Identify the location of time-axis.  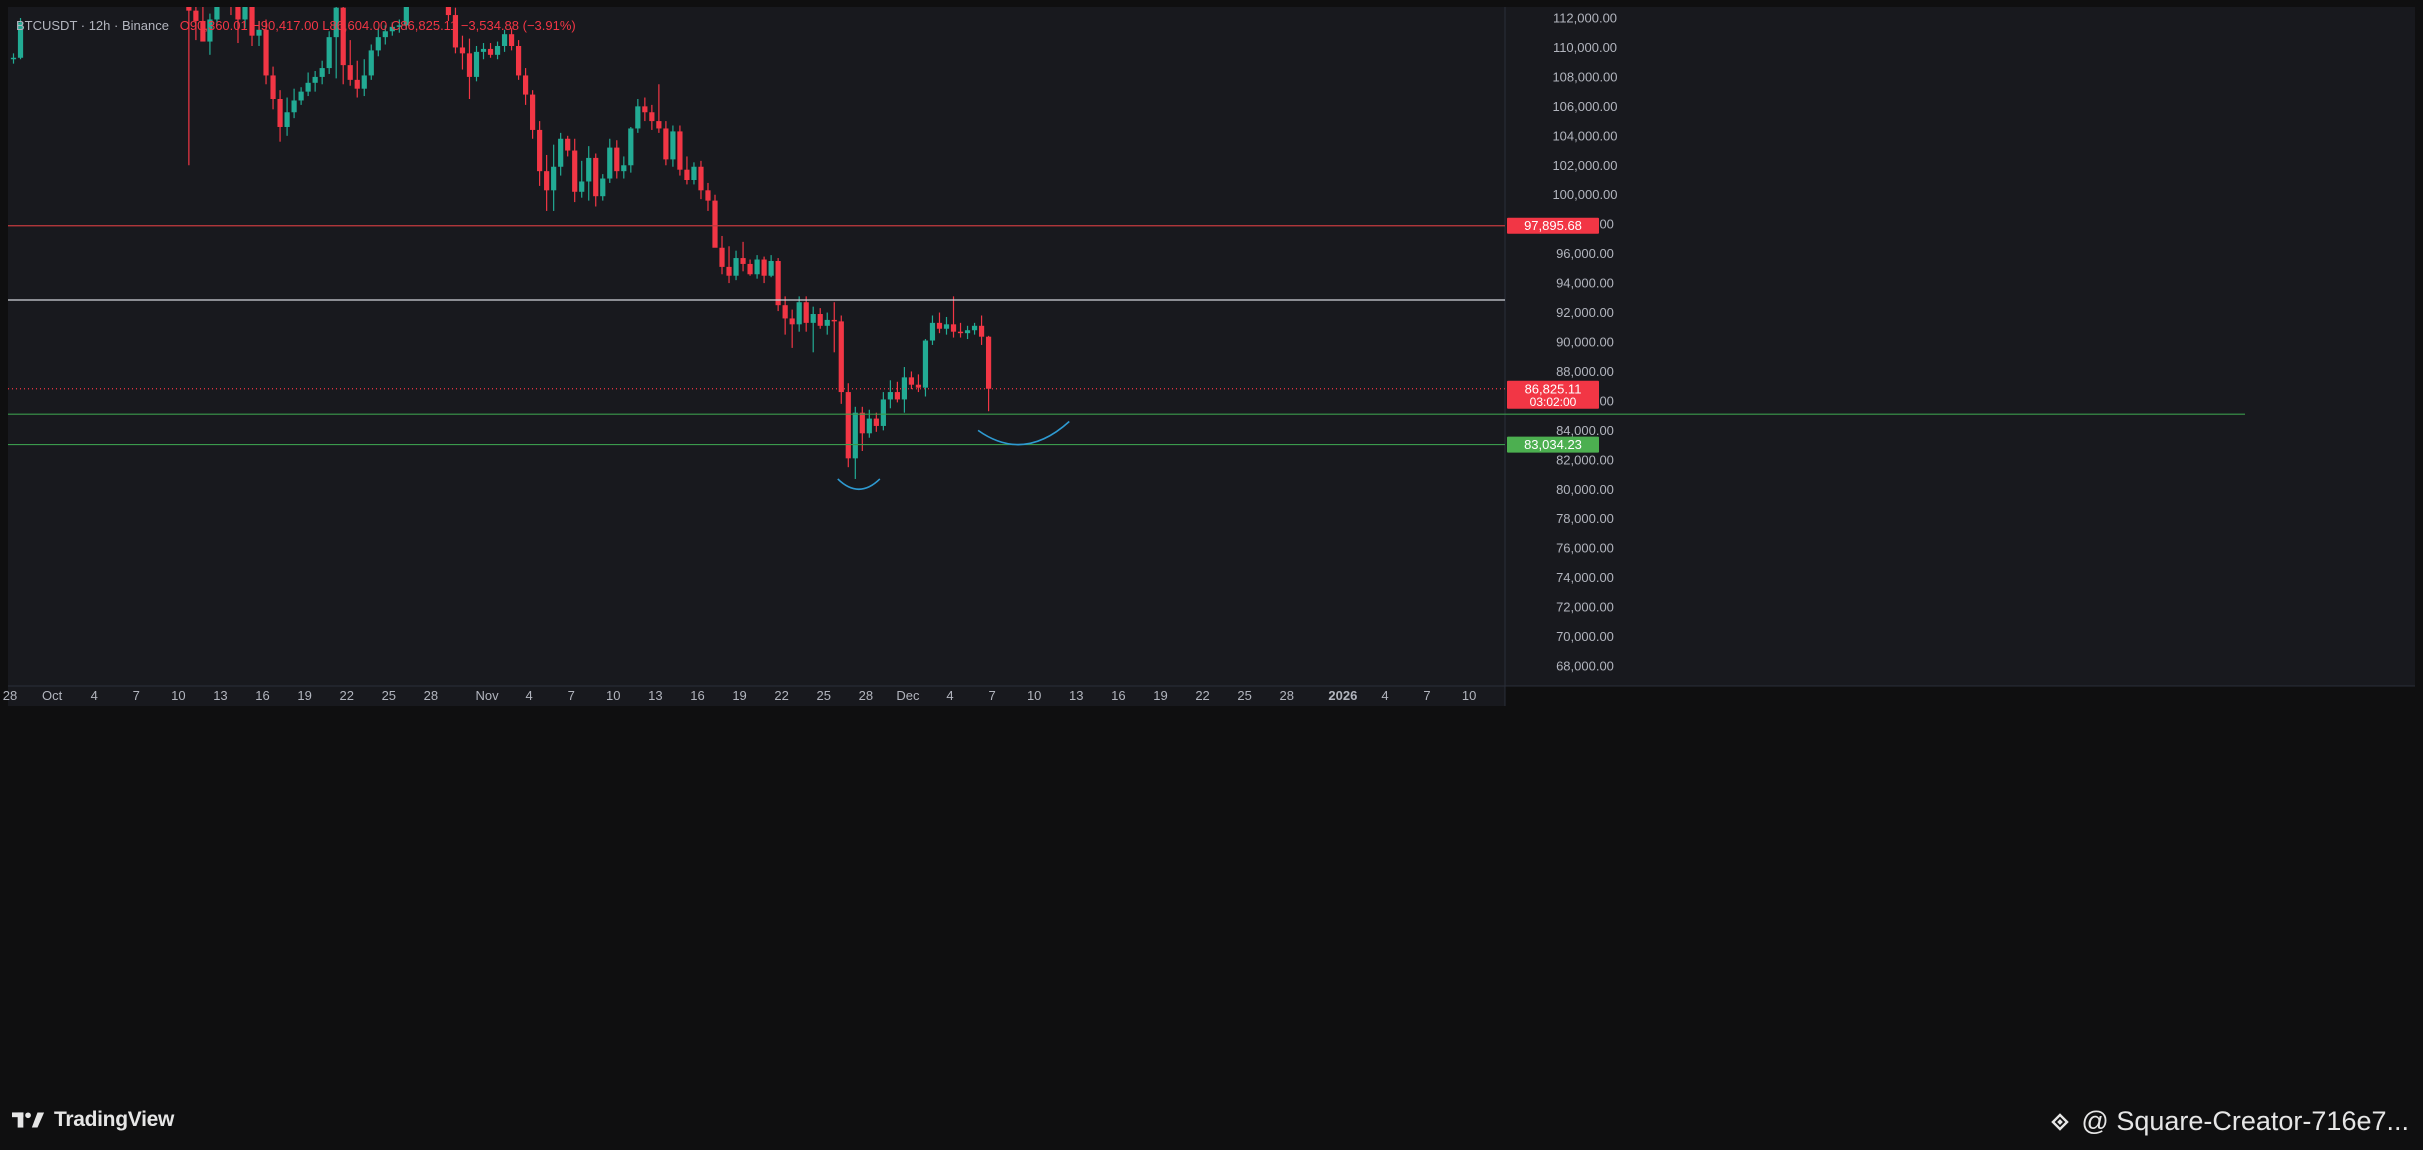
(756, 696).